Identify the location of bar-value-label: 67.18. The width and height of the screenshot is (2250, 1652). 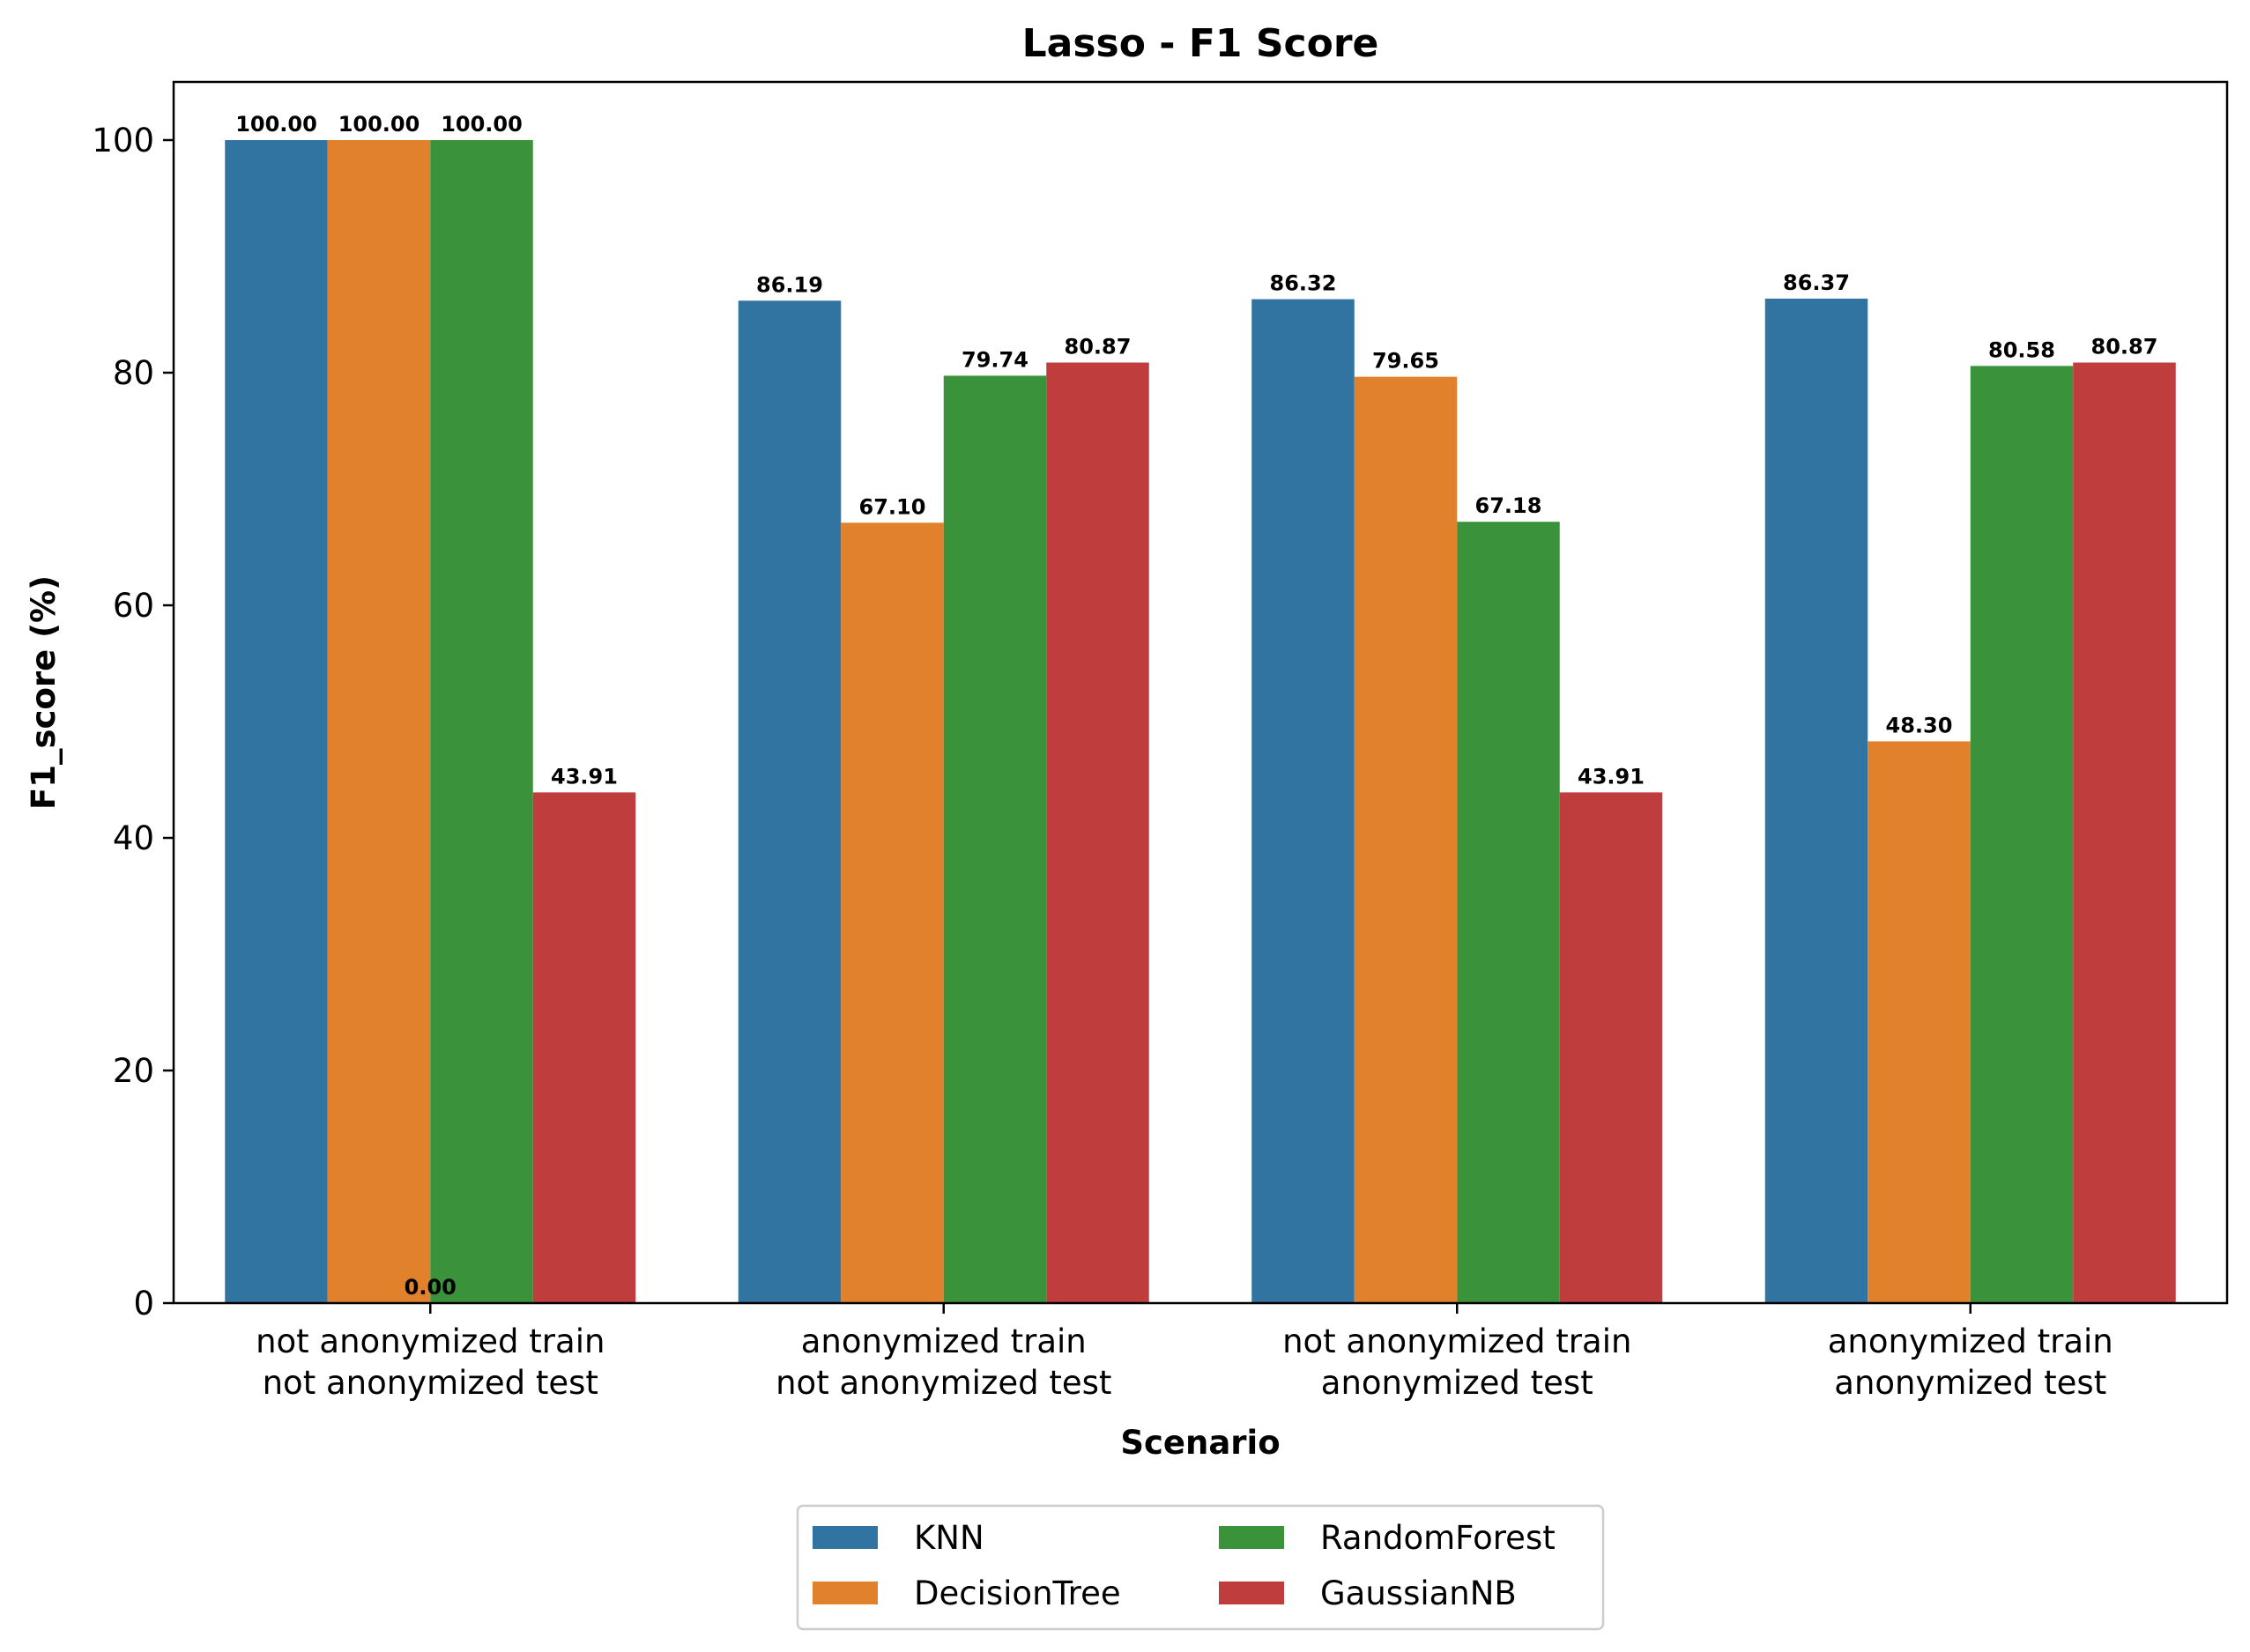
(1508, 505).